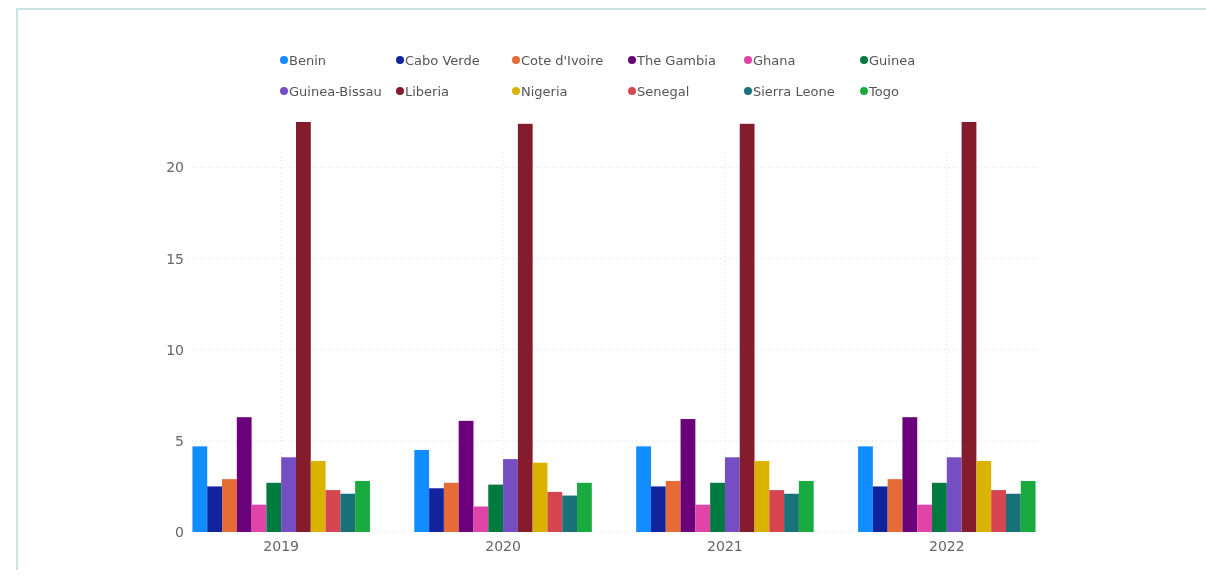 The width and height of the screenshot is (1206, 578). I want to click on legend-label: Cote d'Ivoire, so click(562, 60).